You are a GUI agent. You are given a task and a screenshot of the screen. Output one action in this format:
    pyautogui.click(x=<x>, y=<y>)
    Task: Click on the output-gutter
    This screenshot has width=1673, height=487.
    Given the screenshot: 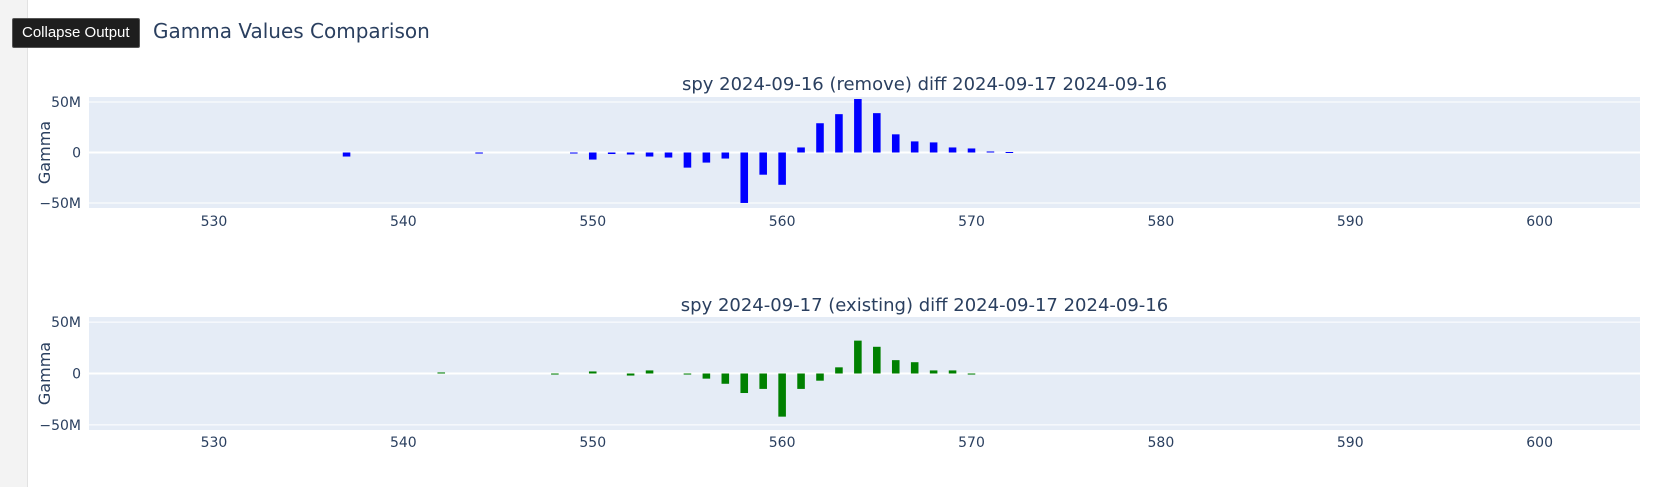 What is the action you would take?
    pyautogui.click(x=14, y=243)
    